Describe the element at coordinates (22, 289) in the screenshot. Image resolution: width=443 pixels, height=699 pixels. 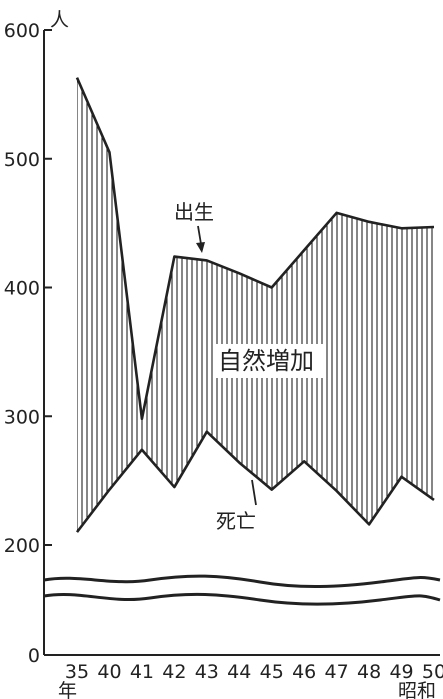
I see `y-tick-label-400: 400` at that location.